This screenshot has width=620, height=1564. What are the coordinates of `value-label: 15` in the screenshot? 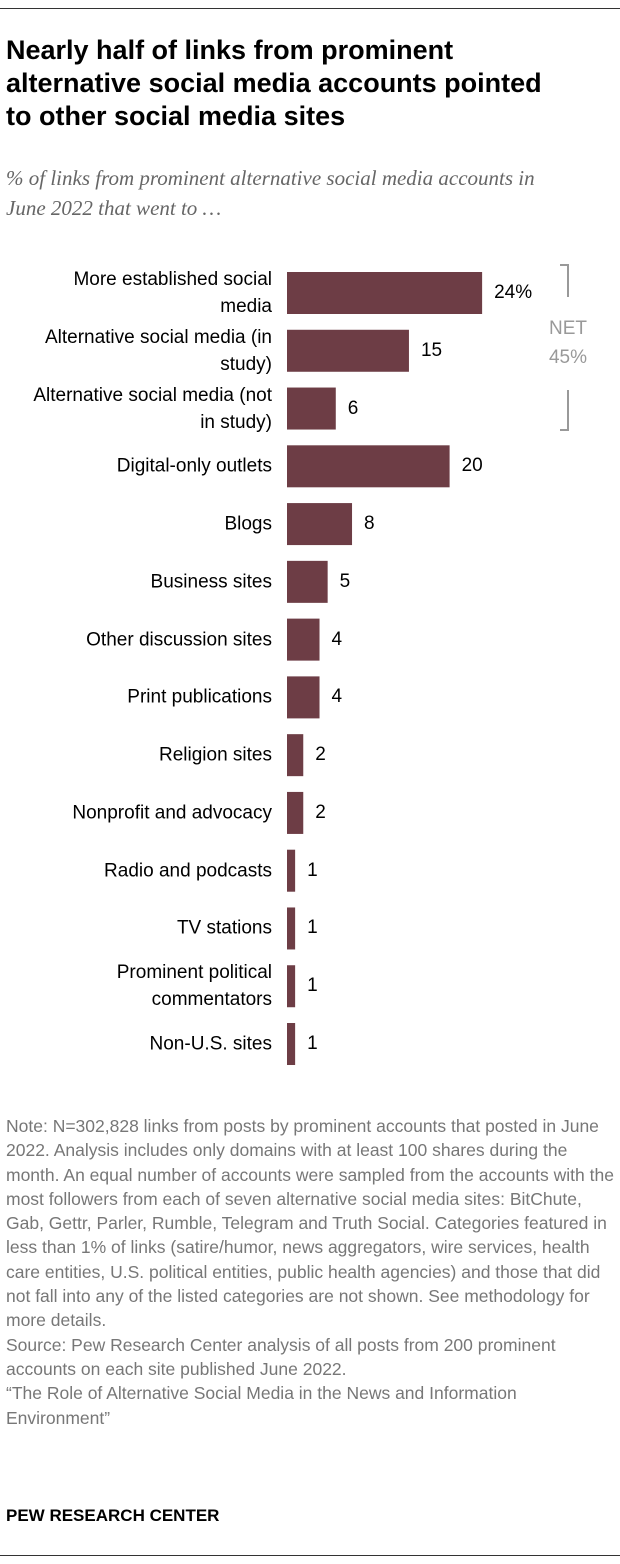 It's located at (431, 350).